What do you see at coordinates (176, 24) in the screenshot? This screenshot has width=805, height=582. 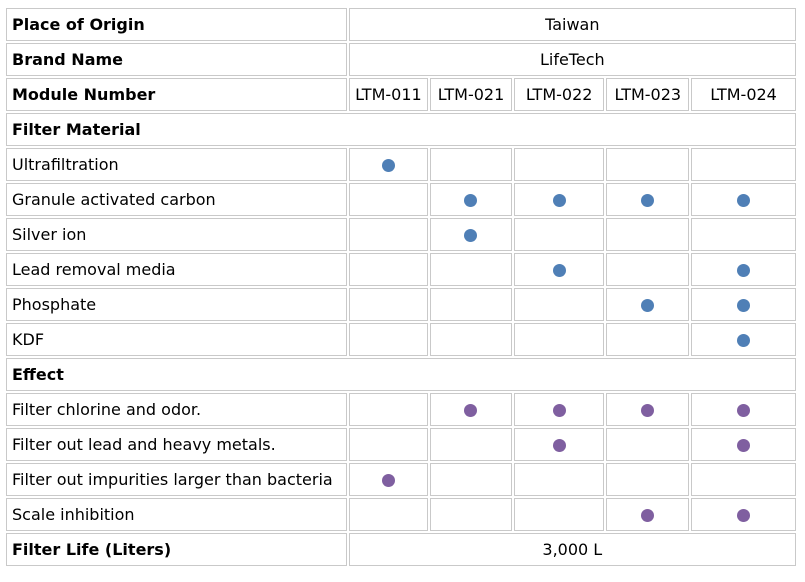 I see `origin-label: Place of Origin` at bounding box center [176, 24].